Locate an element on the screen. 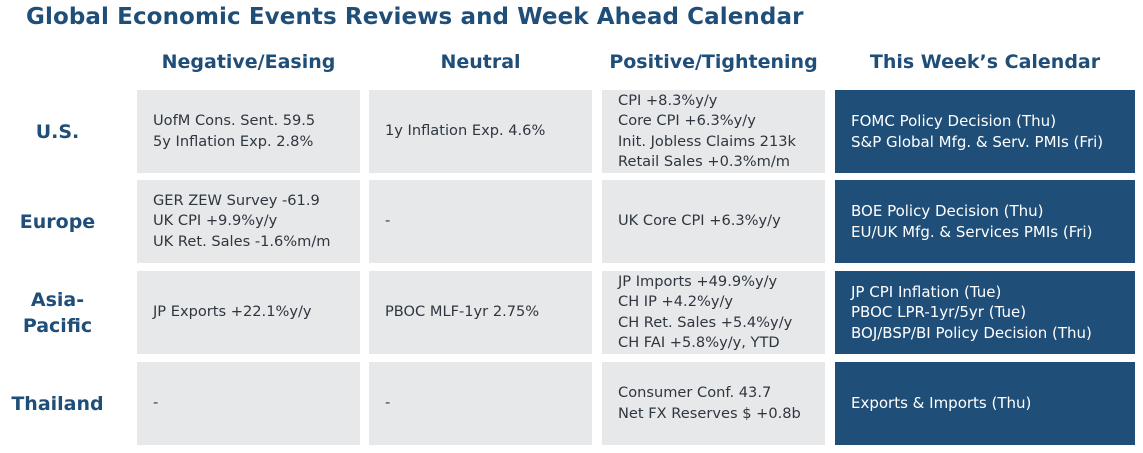 Image resolution: width=1143 pixels, height=453 pixels. cell-line: UofM Cons. Sent. 59.5 is located at coordinates (234, 120).